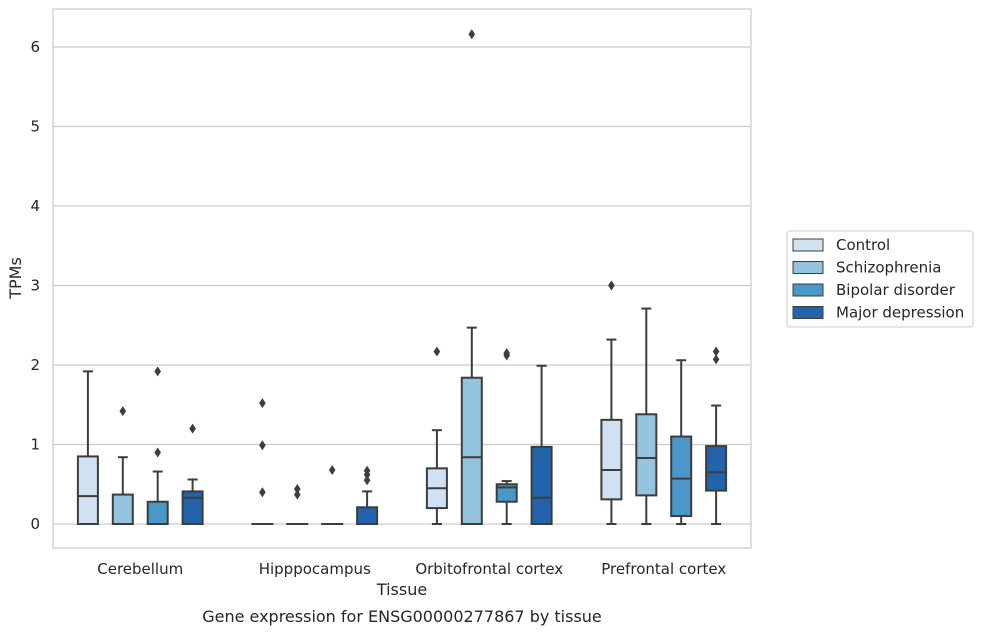 This screenshot has height=634, width=983. What do you see at coordinates (35, 524) in the screenshot?
I see `y-tick-label: 0` at bounding box center [35, 524].